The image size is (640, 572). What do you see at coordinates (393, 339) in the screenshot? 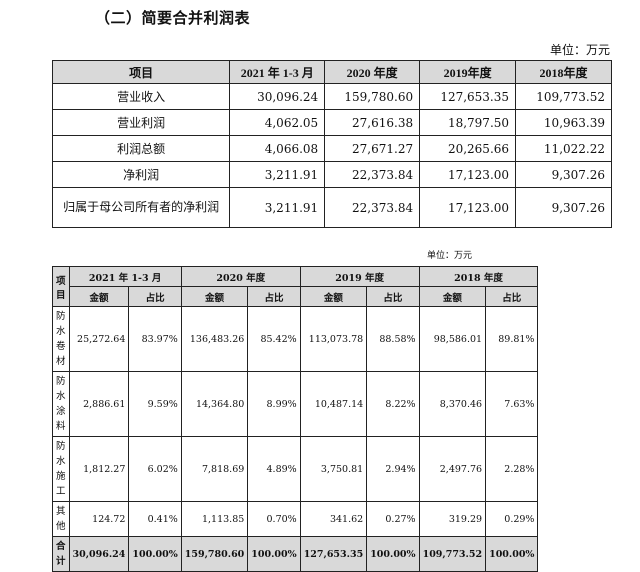
I see `cell-value: 88.58%` at bounding box center [393, 339].